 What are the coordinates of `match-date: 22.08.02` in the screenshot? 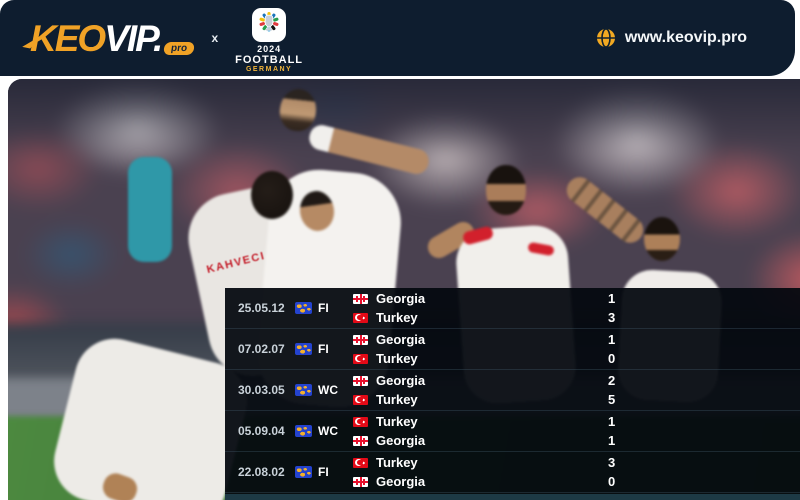 It's located at (261, 472).